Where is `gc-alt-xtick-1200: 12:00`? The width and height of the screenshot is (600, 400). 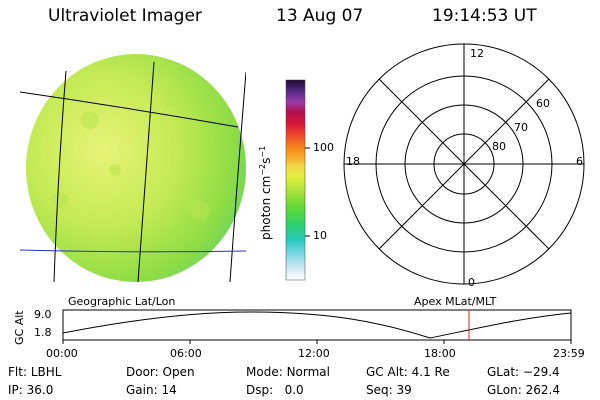 gc-alt-xtick-1200: 12:00 is located at coordinates (314, 353).